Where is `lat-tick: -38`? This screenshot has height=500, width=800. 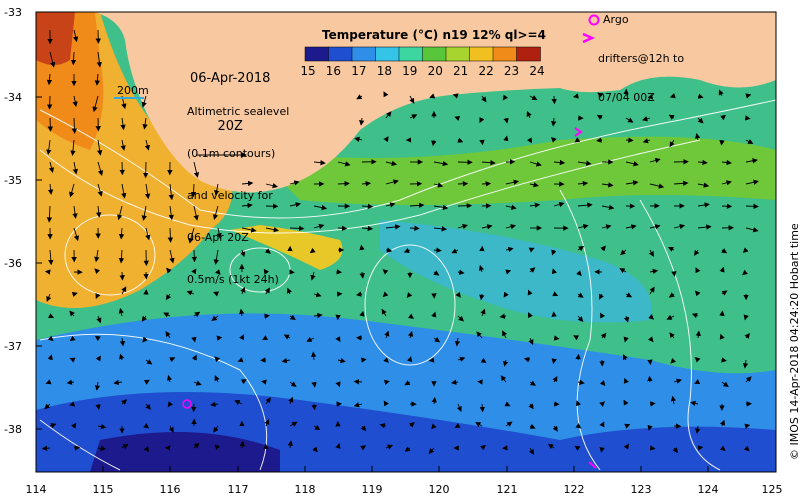
lat-tick: -38 is located at coordinates (13, 429).